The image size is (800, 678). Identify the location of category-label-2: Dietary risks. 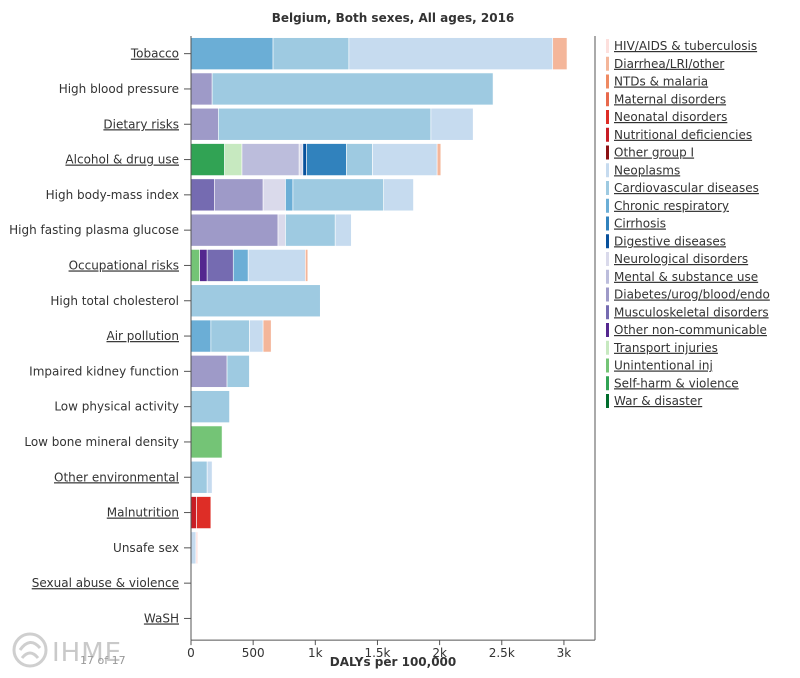
(141, 124).